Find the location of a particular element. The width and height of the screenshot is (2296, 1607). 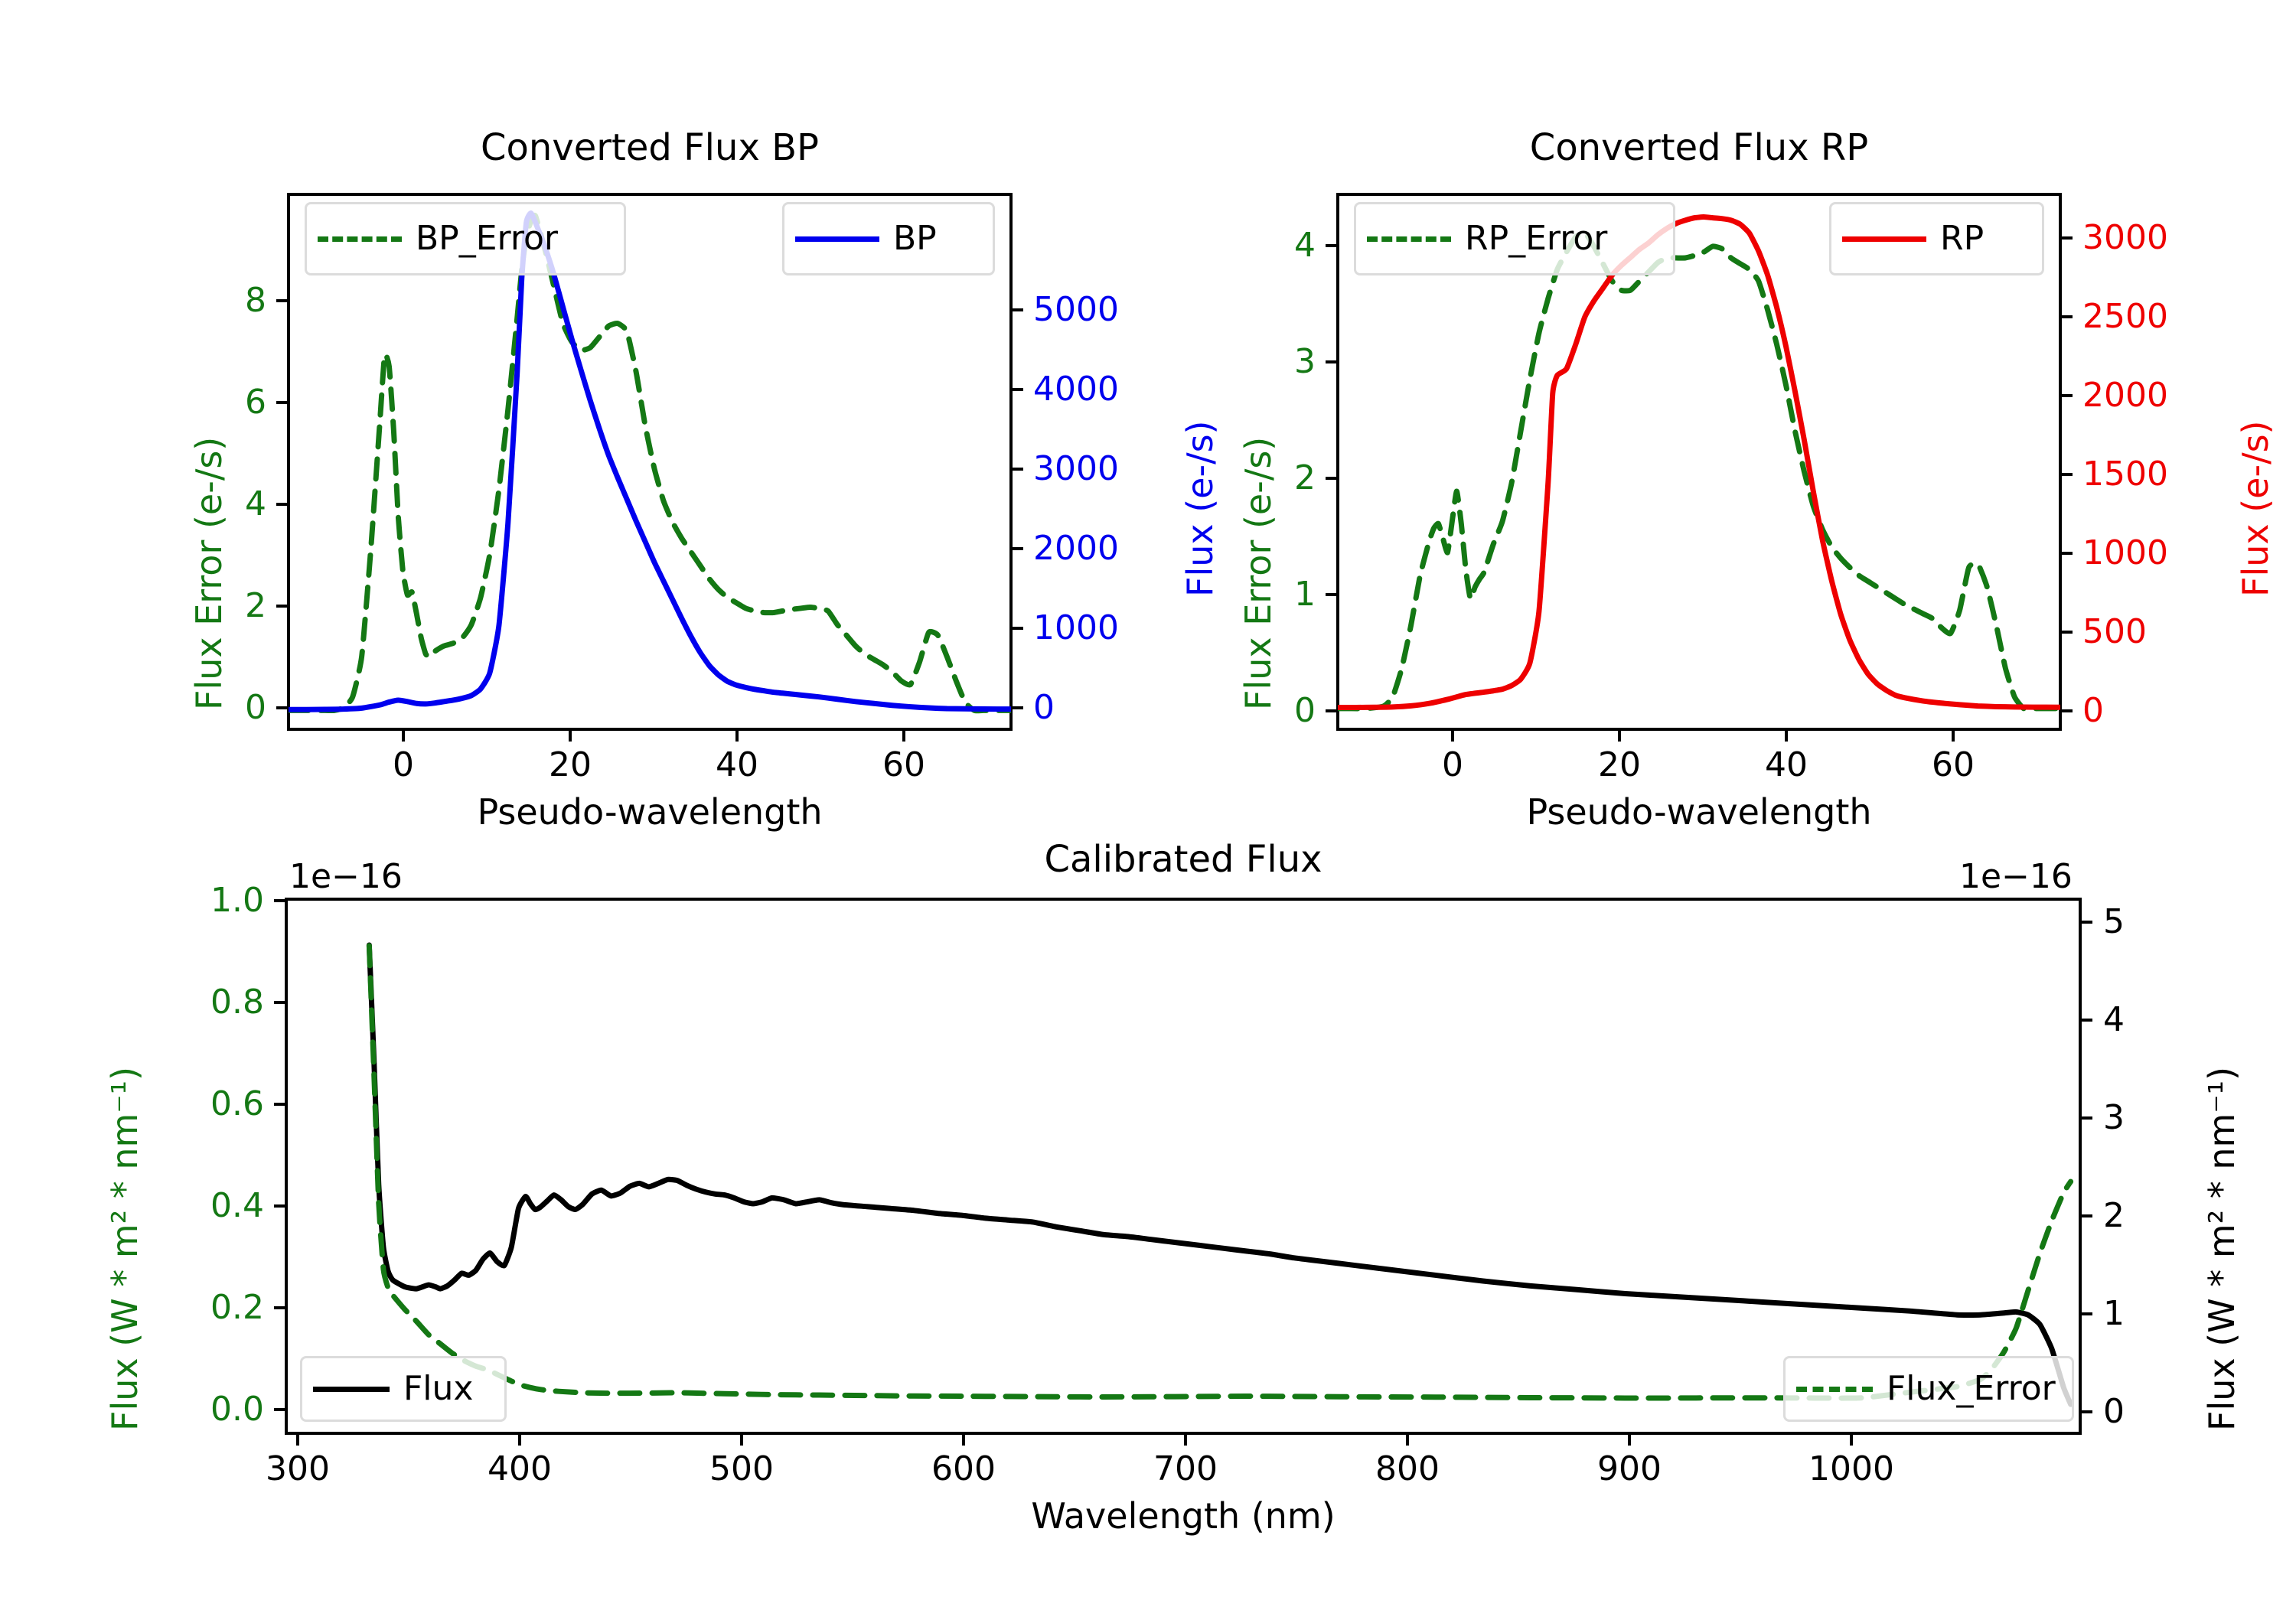

panel-cal-legend-error: Flux_Error is located at coordinates (1928, 1389).